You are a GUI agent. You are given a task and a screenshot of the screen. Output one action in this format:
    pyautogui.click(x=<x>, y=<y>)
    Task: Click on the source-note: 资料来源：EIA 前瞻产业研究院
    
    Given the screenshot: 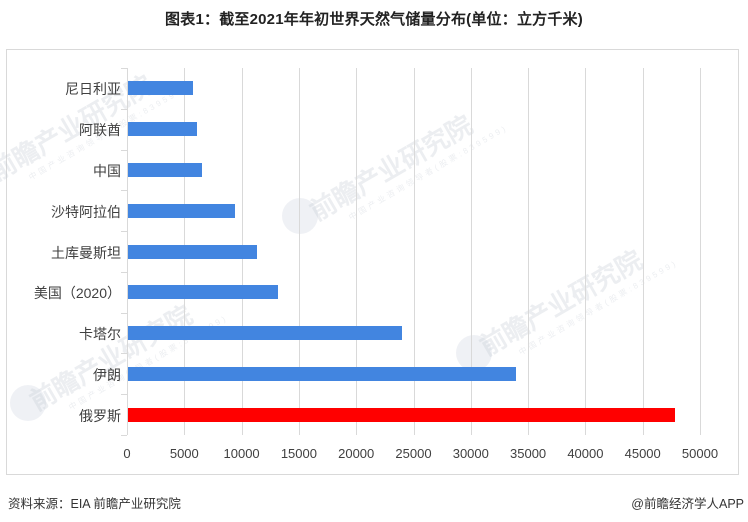 What is the action you would take?
    pyautogui.click(x=94, y=504)
    